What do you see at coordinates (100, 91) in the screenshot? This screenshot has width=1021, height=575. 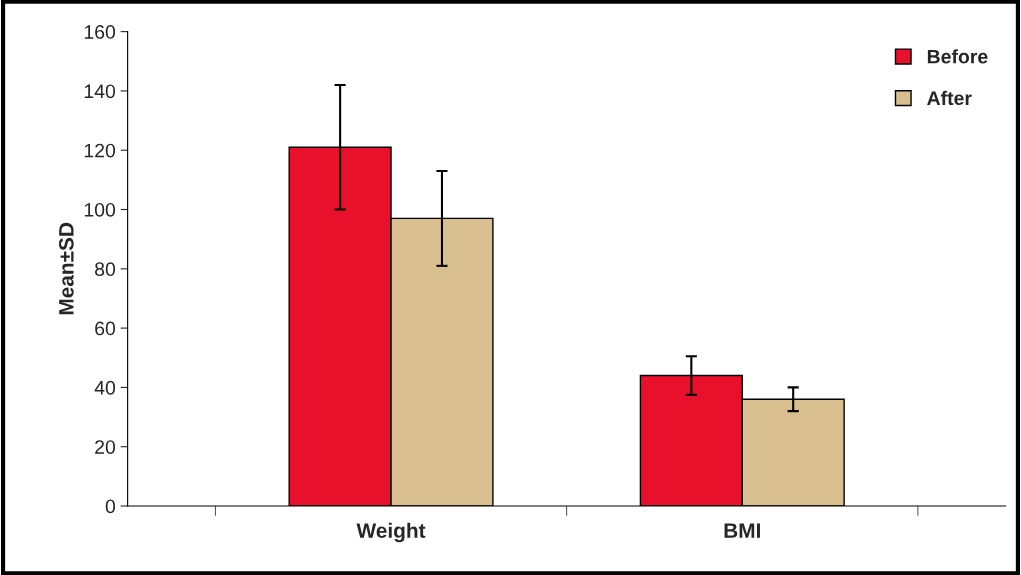 I see `y-tick-label: 140` at bounding box center [100, 91].